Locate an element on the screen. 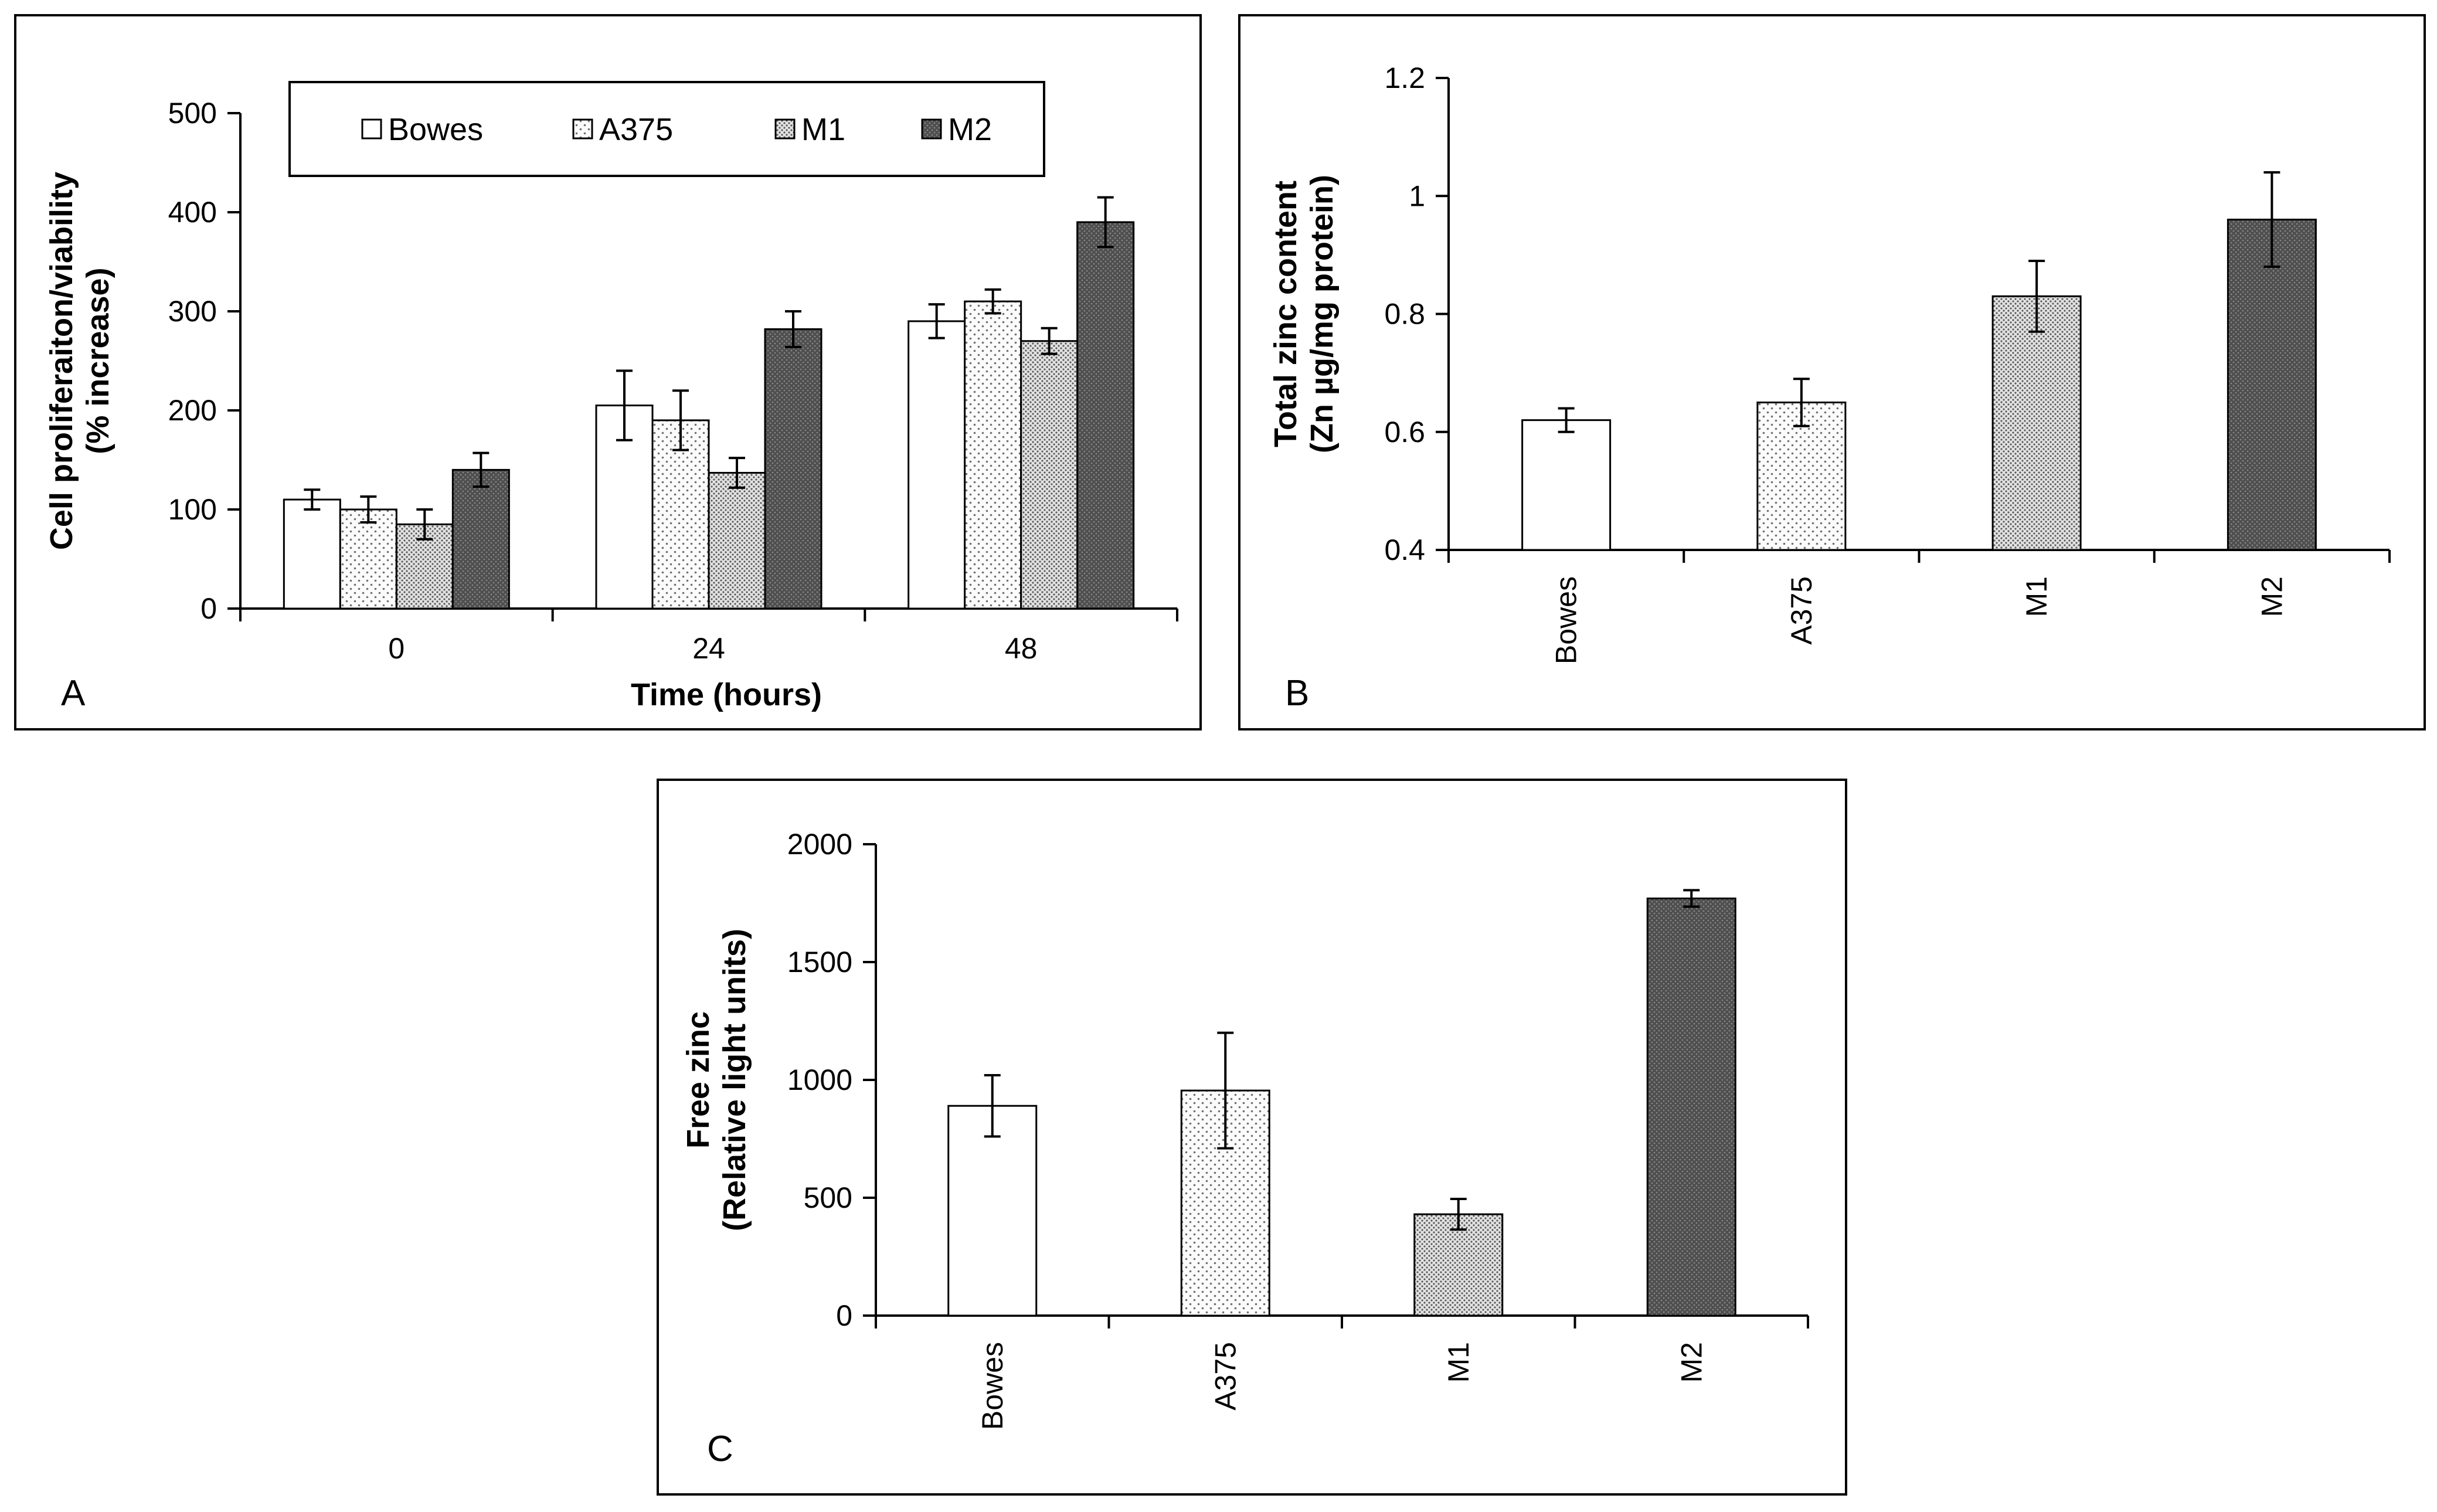  y-axis-title-line: Free zinc is located at coordinates (698, 1080).